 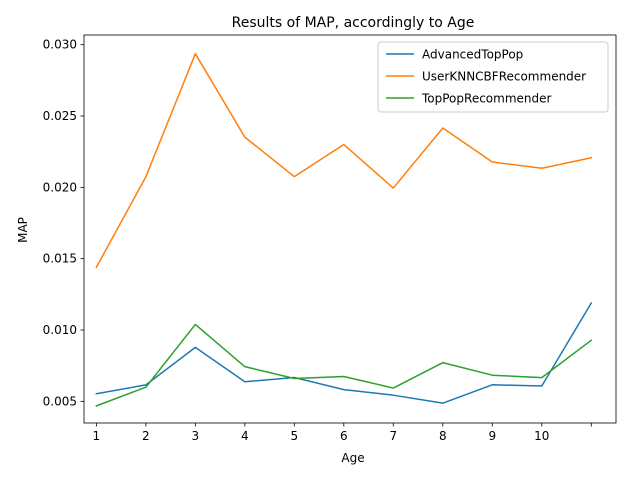 I want to click on x-tick-label: 10, so click(x=541, y=436).